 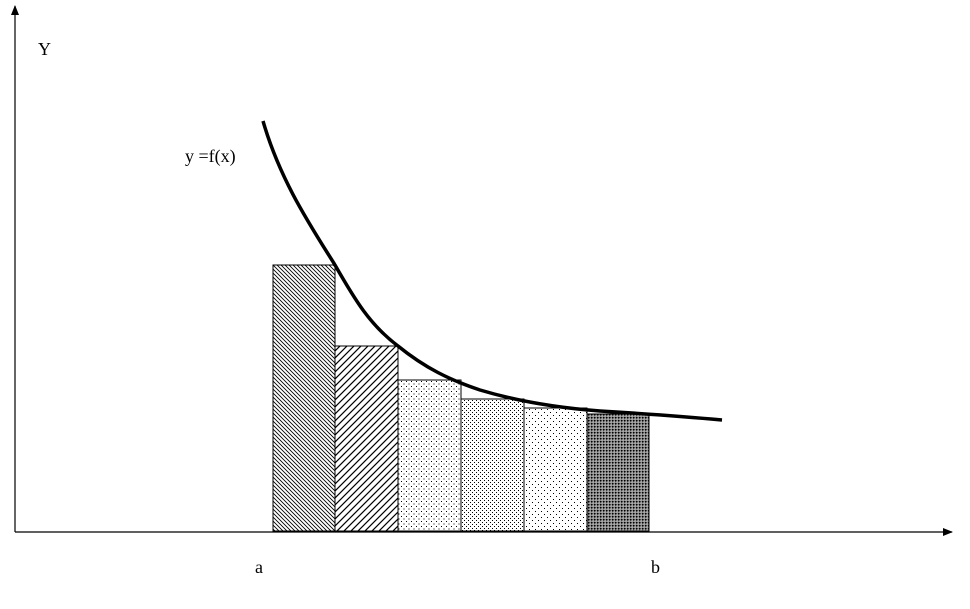 I want to click on label-b: b, so click(x=655, y=567).